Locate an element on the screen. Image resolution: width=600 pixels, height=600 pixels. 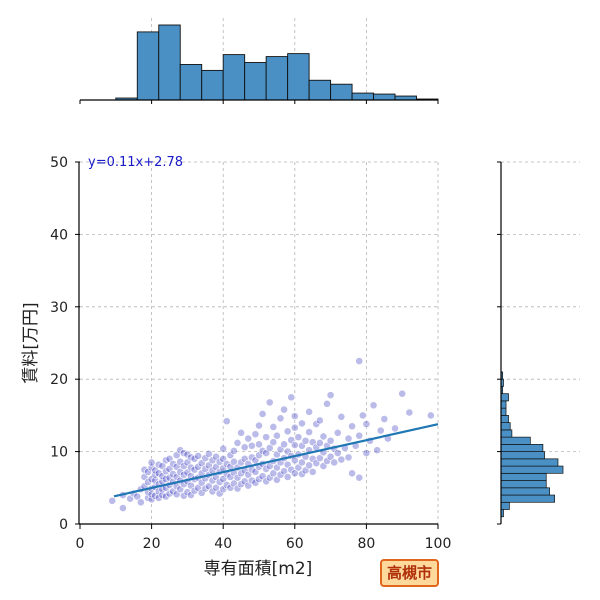
x-tick-label: 80 is located at coordinates (366, 544).